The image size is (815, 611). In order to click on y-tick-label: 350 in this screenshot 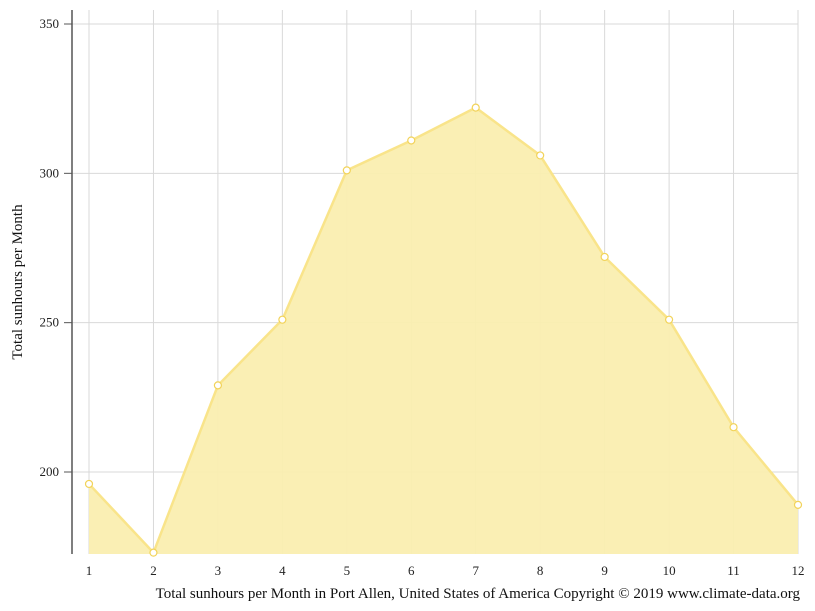, I will do `click(50, 23)`.